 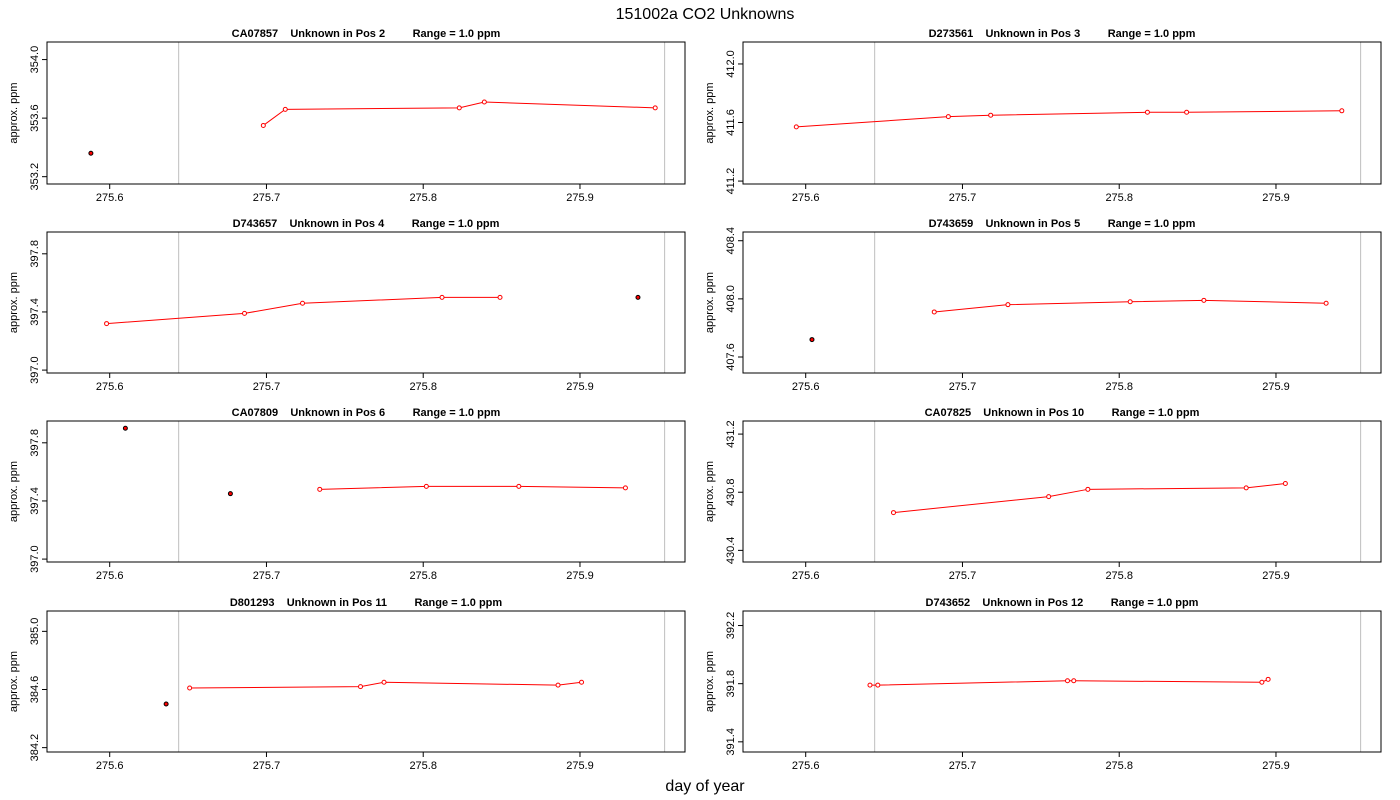 What do you see at coordinates (731, 742) in the screenshot?
I see `y-tick-label: 391.4` at bounding box center [731, 742].